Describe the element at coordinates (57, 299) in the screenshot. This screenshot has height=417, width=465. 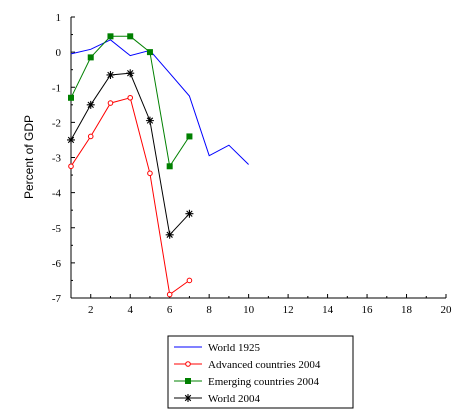
I see `y-tick-label: -7` at that location.